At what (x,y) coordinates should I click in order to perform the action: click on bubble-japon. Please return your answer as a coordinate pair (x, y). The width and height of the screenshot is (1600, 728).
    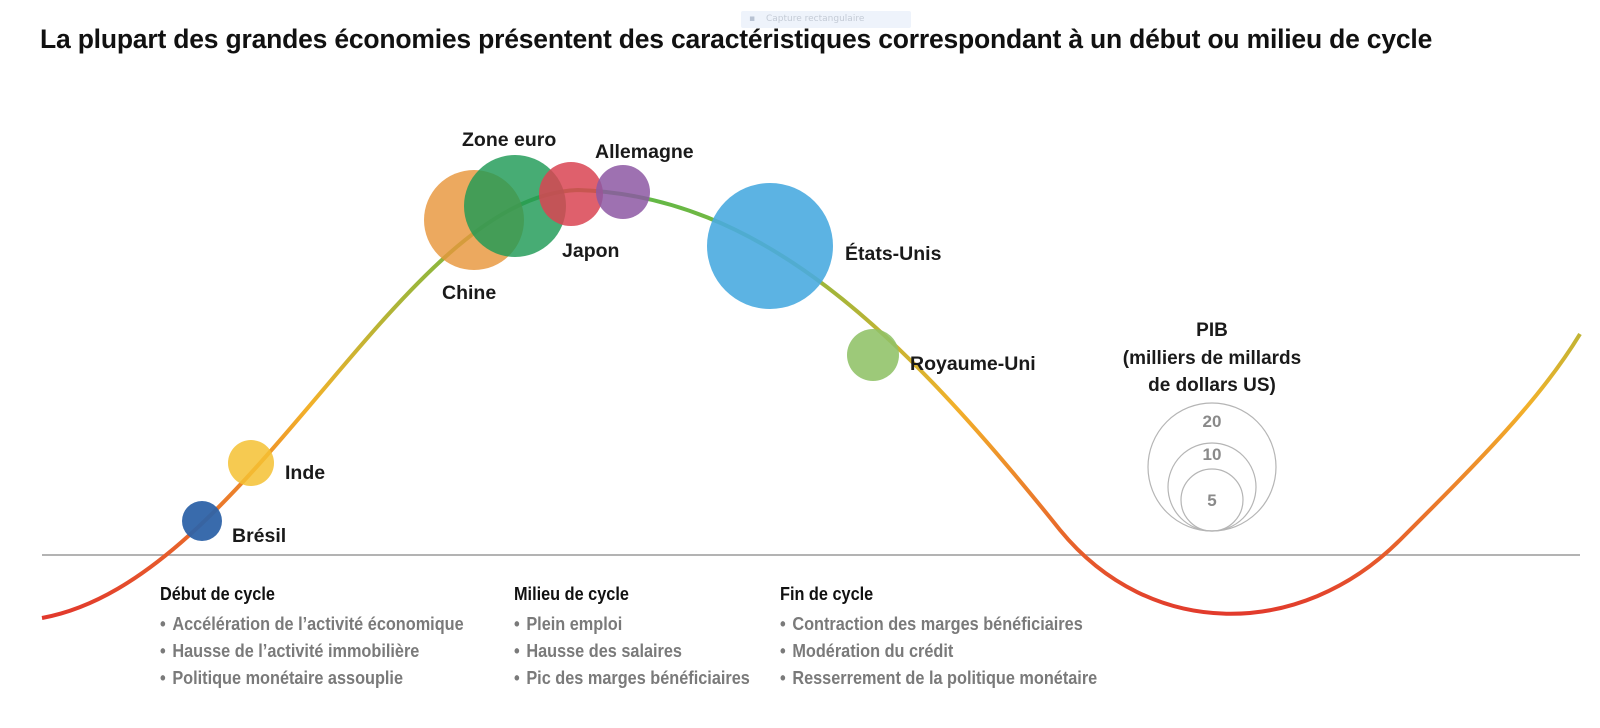
    Looking at the image, I should click on (571, 194).